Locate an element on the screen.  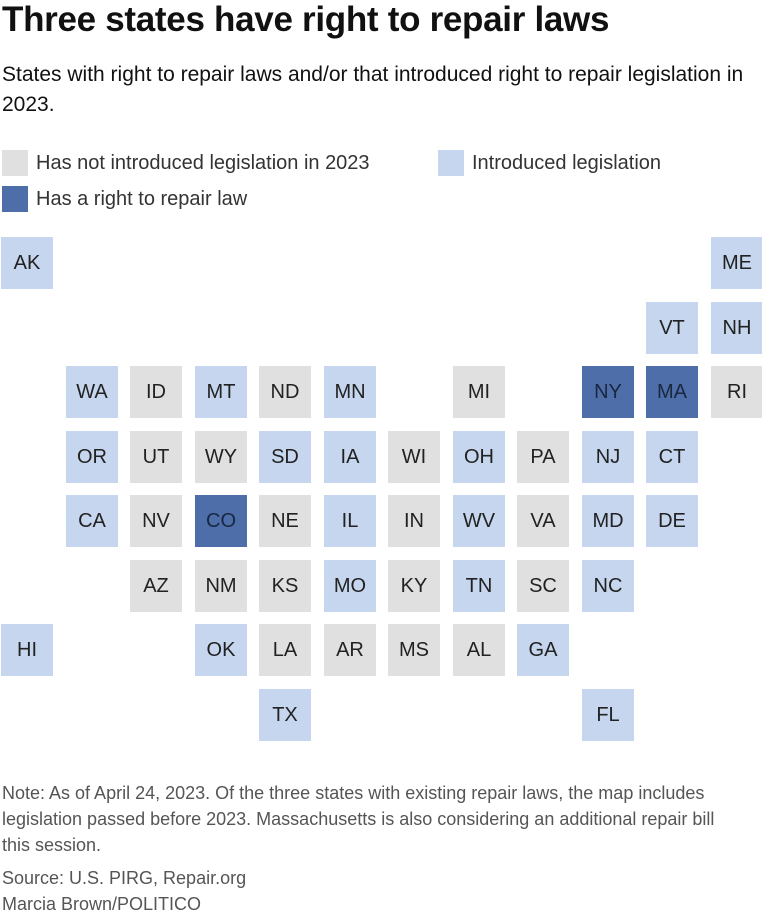
state-tile-ny: NY is located at coordinates (608, 392).